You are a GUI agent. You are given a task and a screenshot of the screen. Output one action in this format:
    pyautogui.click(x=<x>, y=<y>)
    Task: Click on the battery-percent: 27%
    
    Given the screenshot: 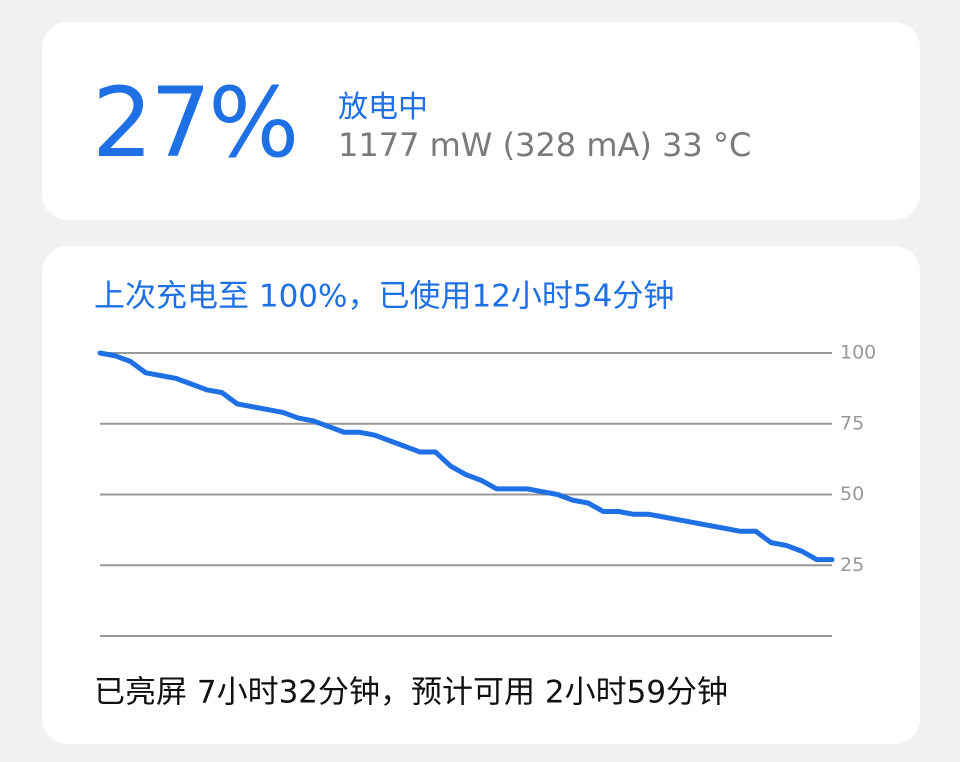 What is the action you would take?
    pyautogui.click(x=195, y=123)
    